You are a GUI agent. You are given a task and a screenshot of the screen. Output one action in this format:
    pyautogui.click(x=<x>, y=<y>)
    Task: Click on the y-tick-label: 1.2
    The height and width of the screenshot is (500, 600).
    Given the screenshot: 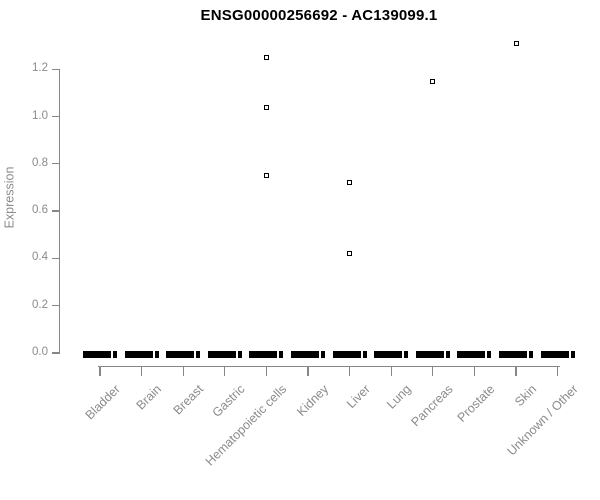 What is the action you would take?
    pyautogui.click(x=40, y=68)
    